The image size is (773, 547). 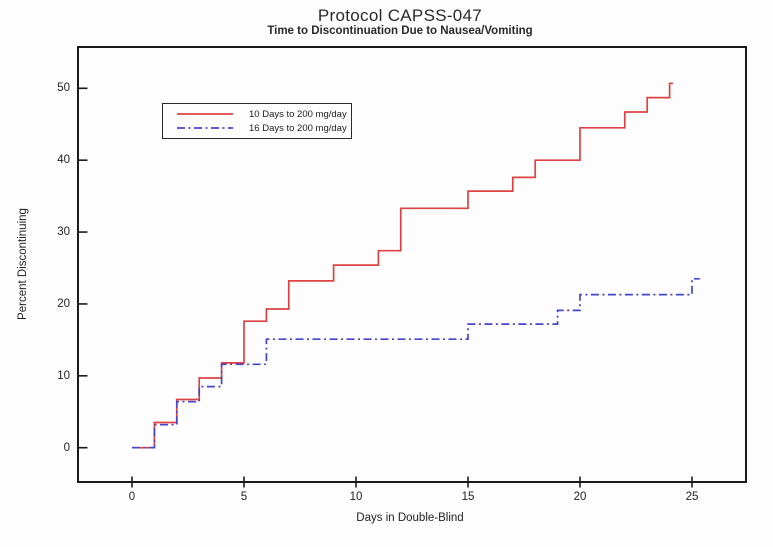 I want to click on y-tick-label: 10, so click(x=63, y=375).